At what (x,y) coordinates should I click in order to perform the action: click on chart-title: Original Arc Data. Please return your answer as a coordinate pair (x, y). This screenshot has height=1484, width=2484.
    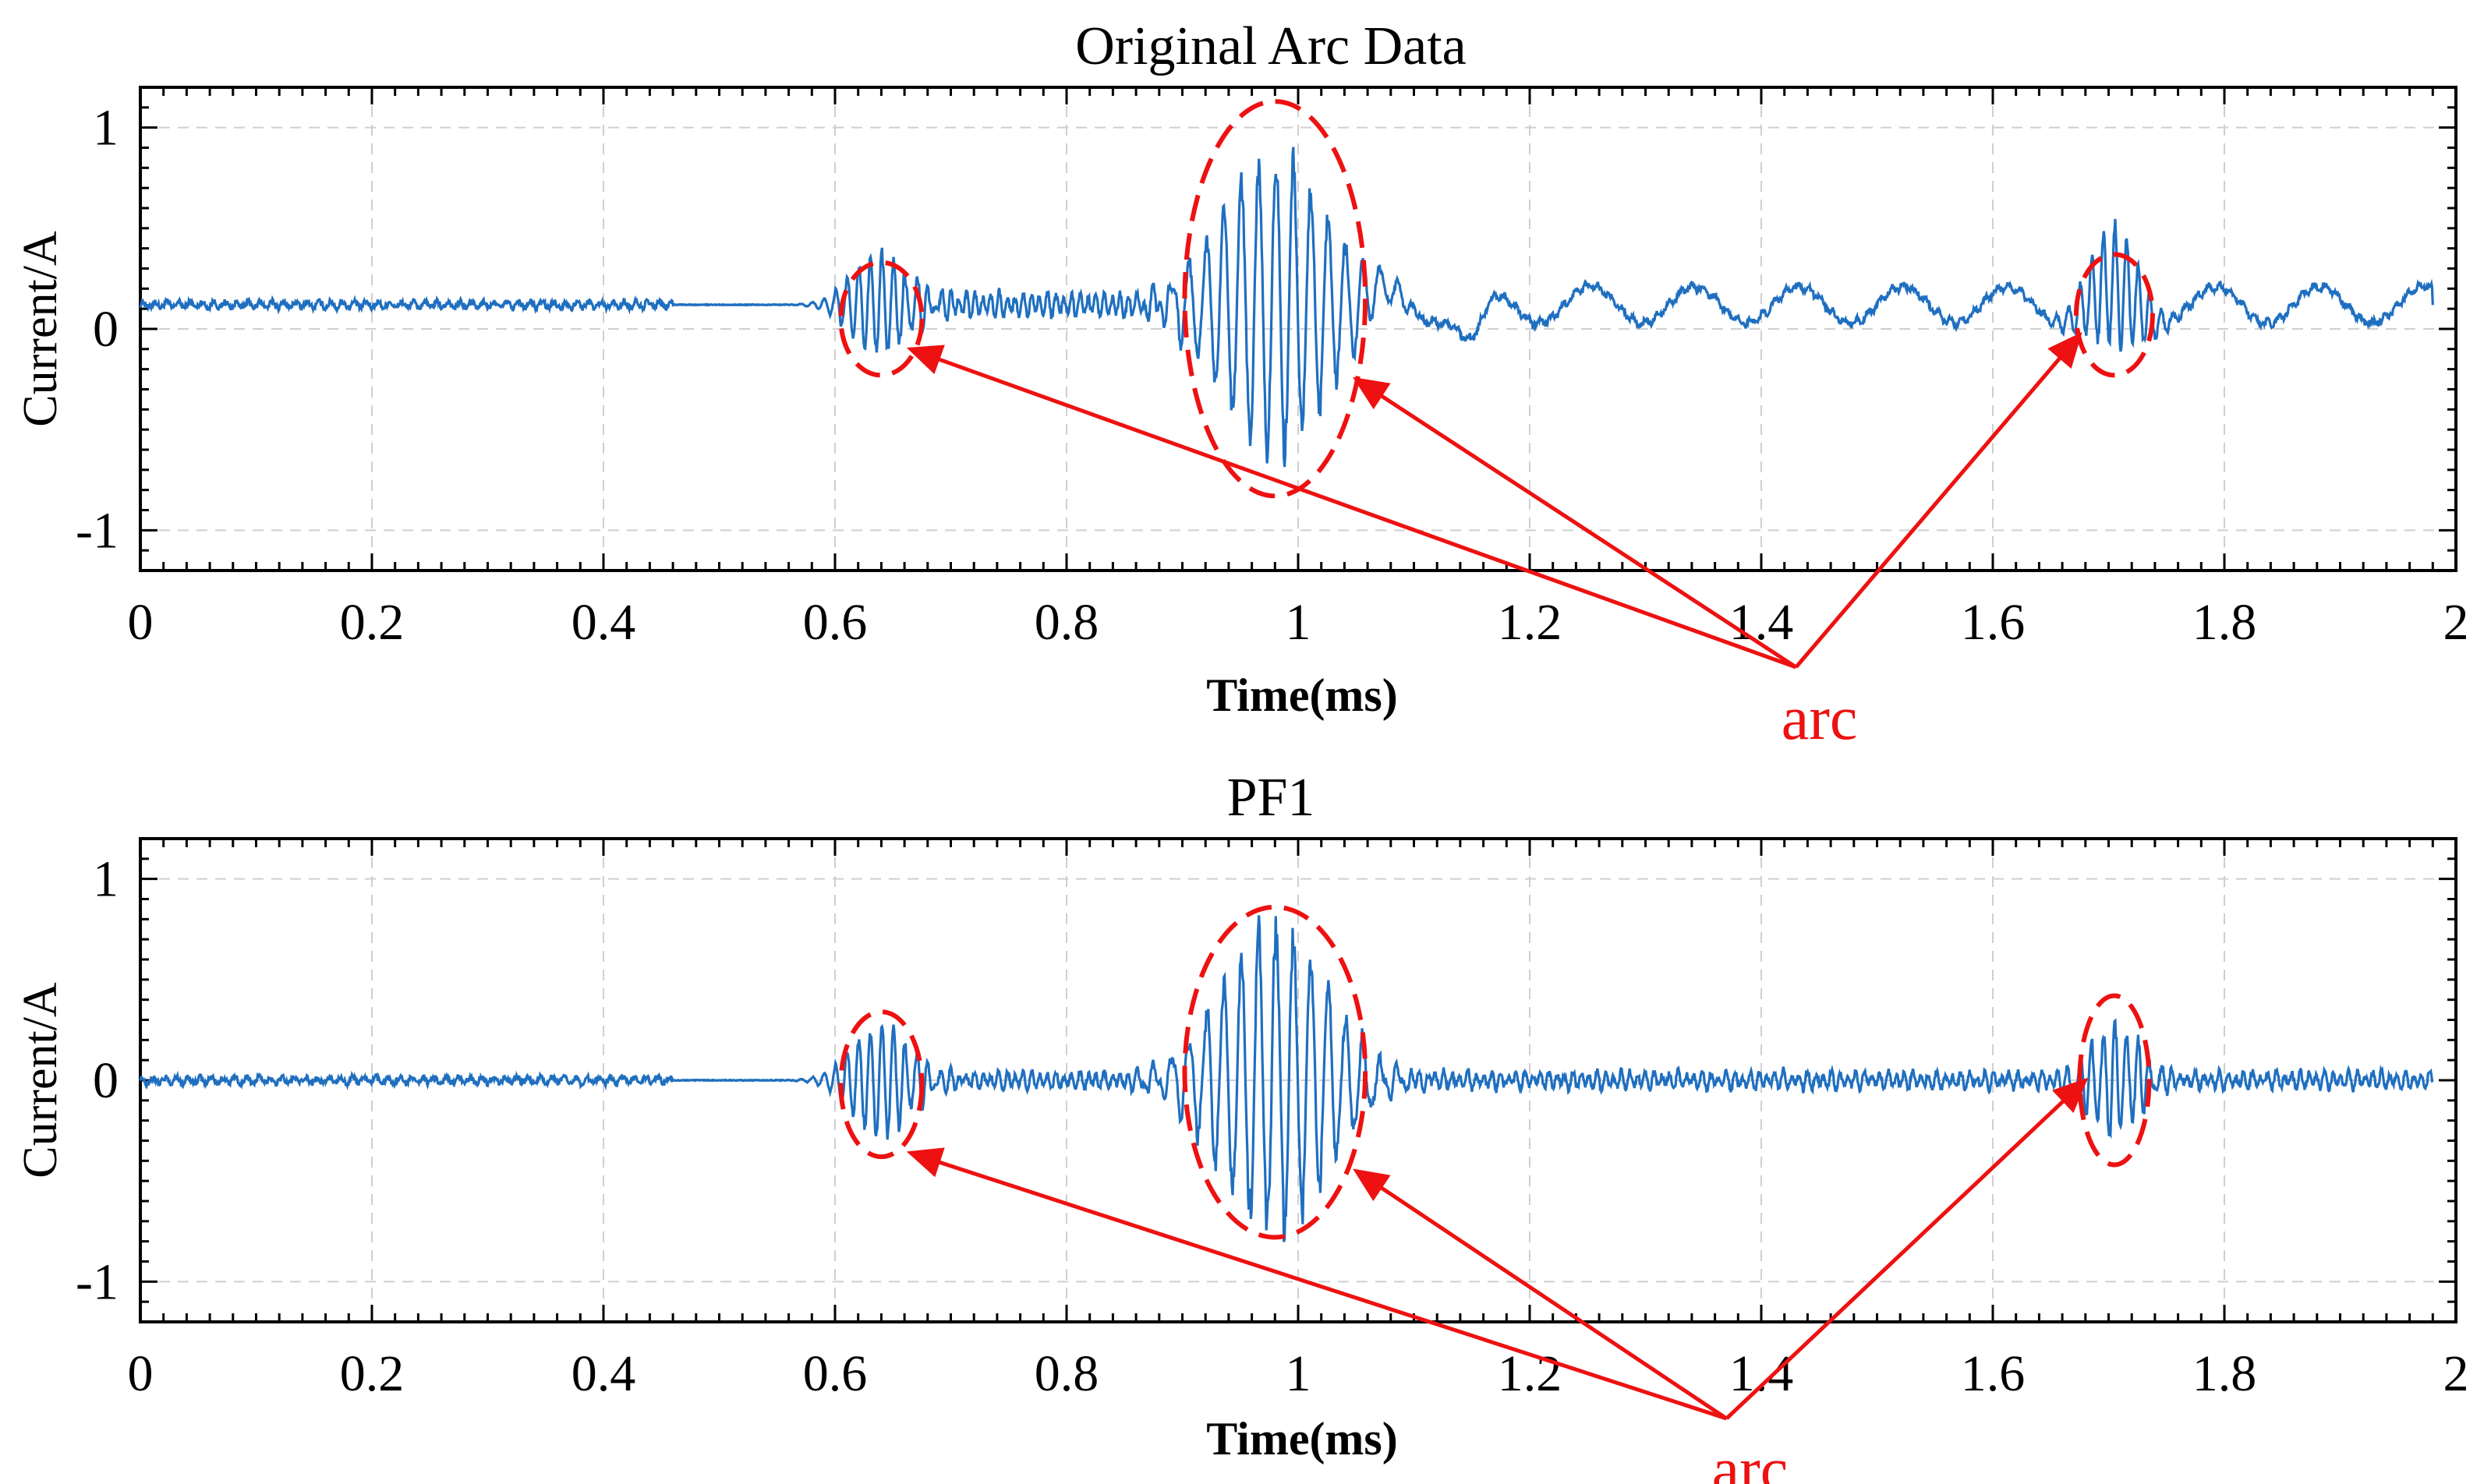
    Looking at the image, I should click on (1270, 46).